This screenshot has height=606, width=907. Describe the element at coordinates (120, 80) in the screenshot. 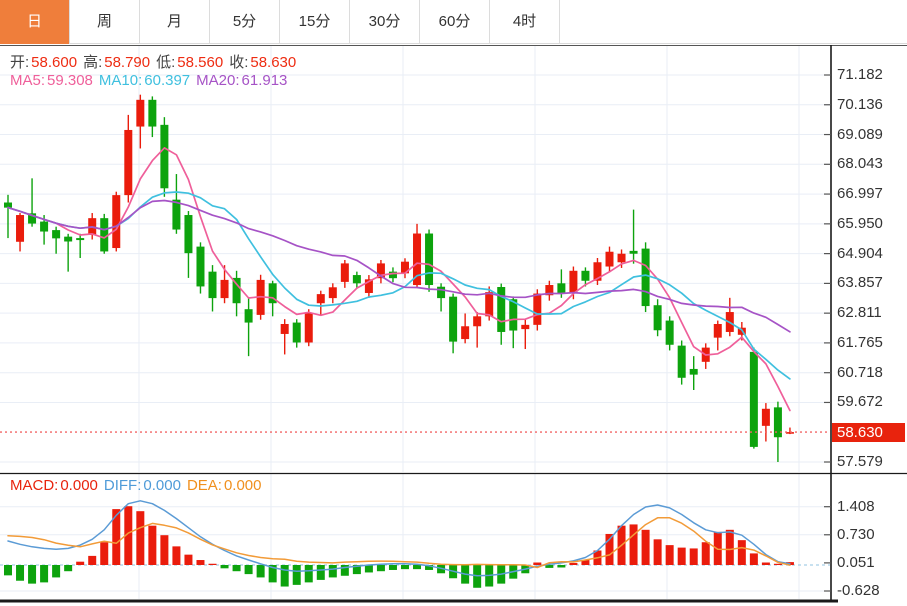

I see `legend-label: MA10:` at that location.